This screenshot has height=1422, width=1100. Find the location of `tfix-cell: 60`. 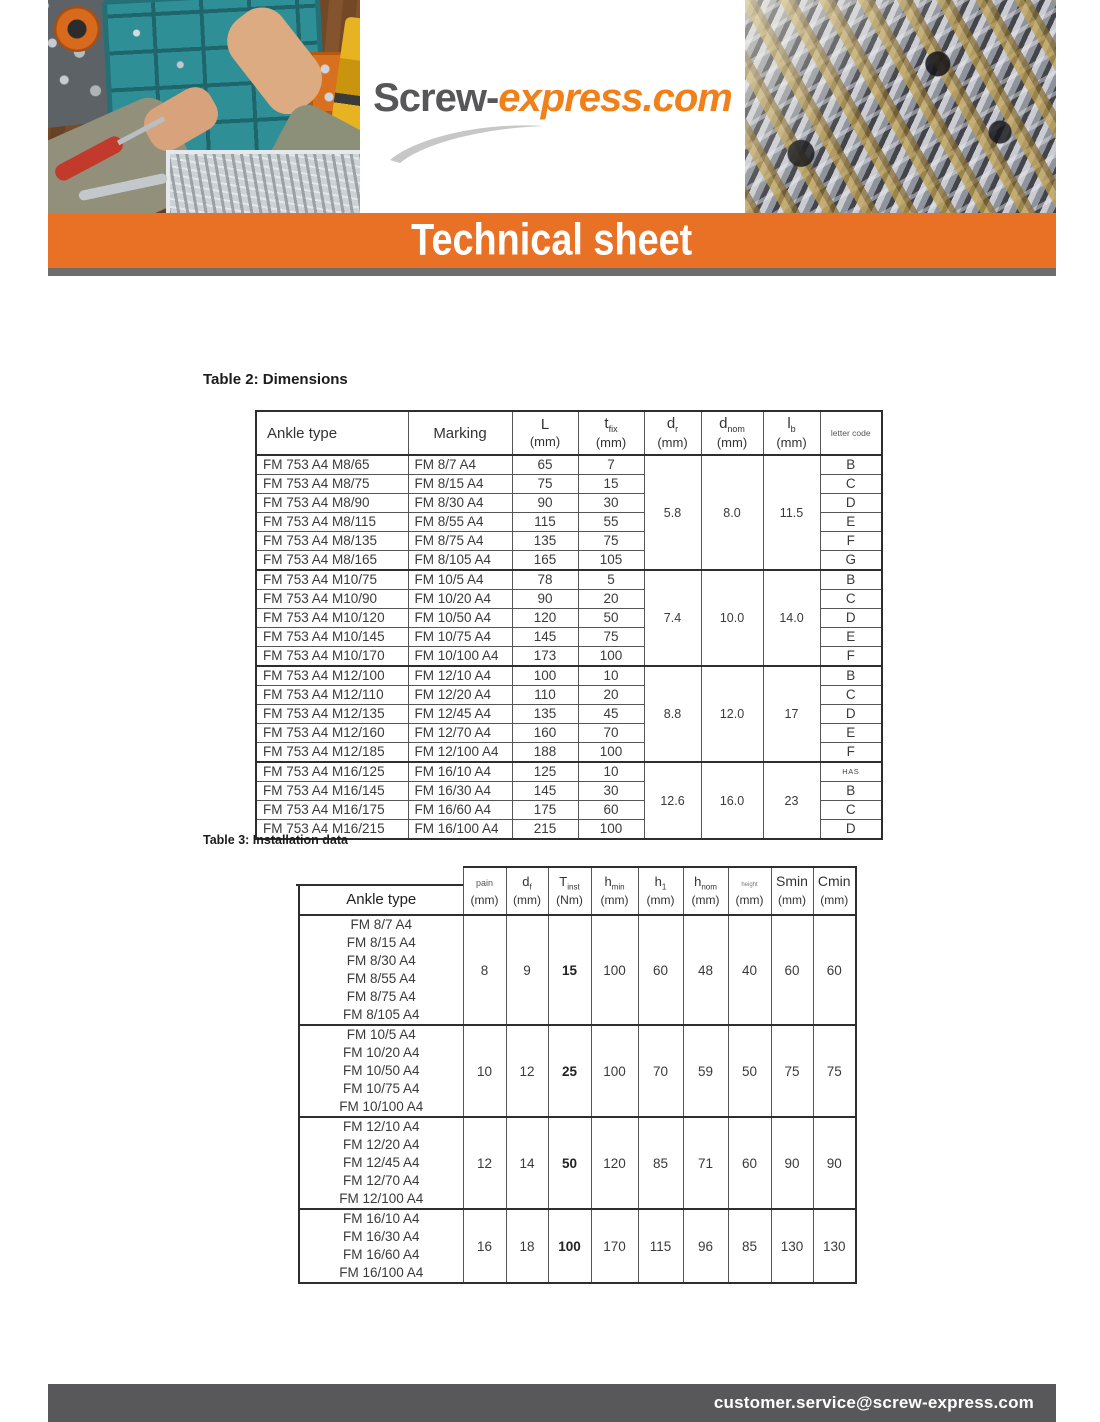

tfix-cell: 60 is located at coordinates (611, 810).